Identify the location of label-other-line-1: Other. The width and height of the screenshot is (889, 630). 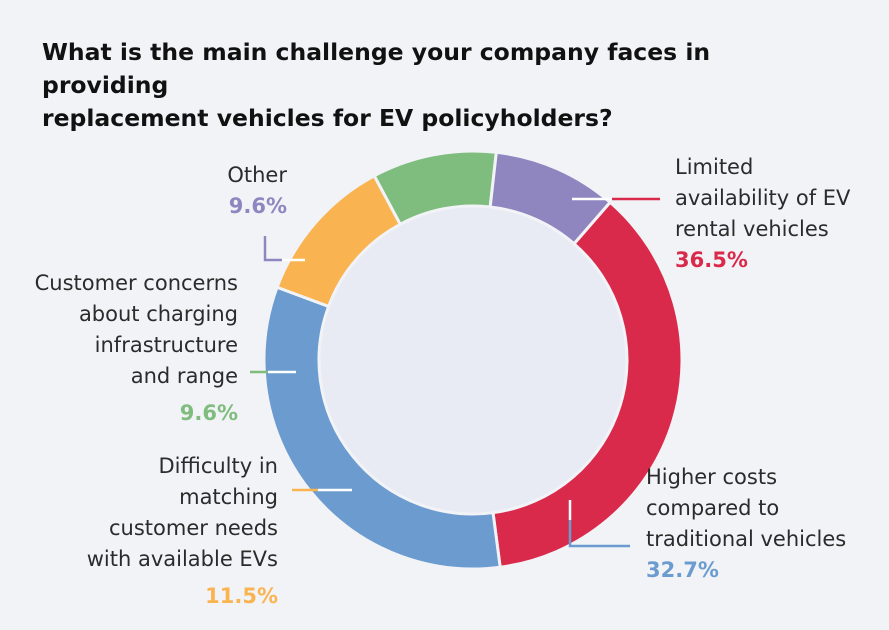
(257, 175).